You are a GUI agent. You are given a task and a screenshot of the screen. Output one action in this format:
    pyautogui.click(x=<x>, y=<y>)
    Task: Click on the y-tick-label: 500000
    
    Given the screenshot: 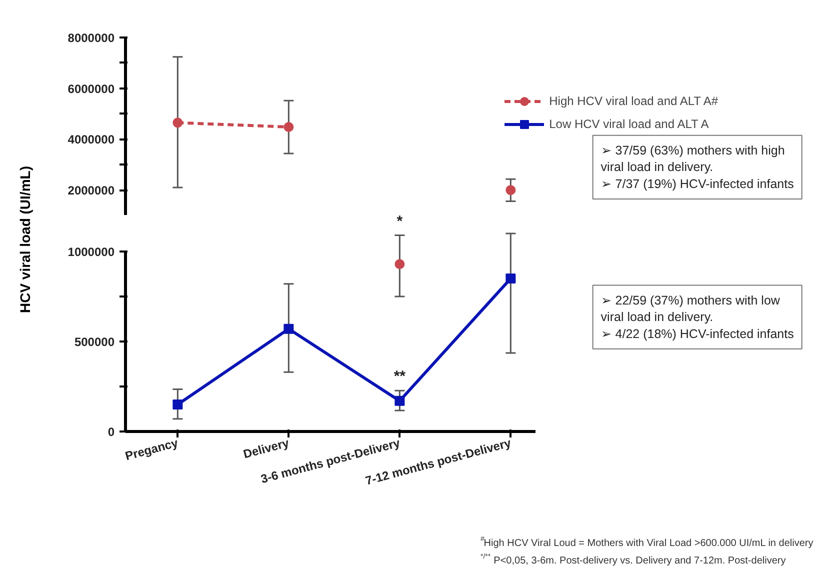 What is the action you would take?
    pyautogui.click(x=94, y=342)
    